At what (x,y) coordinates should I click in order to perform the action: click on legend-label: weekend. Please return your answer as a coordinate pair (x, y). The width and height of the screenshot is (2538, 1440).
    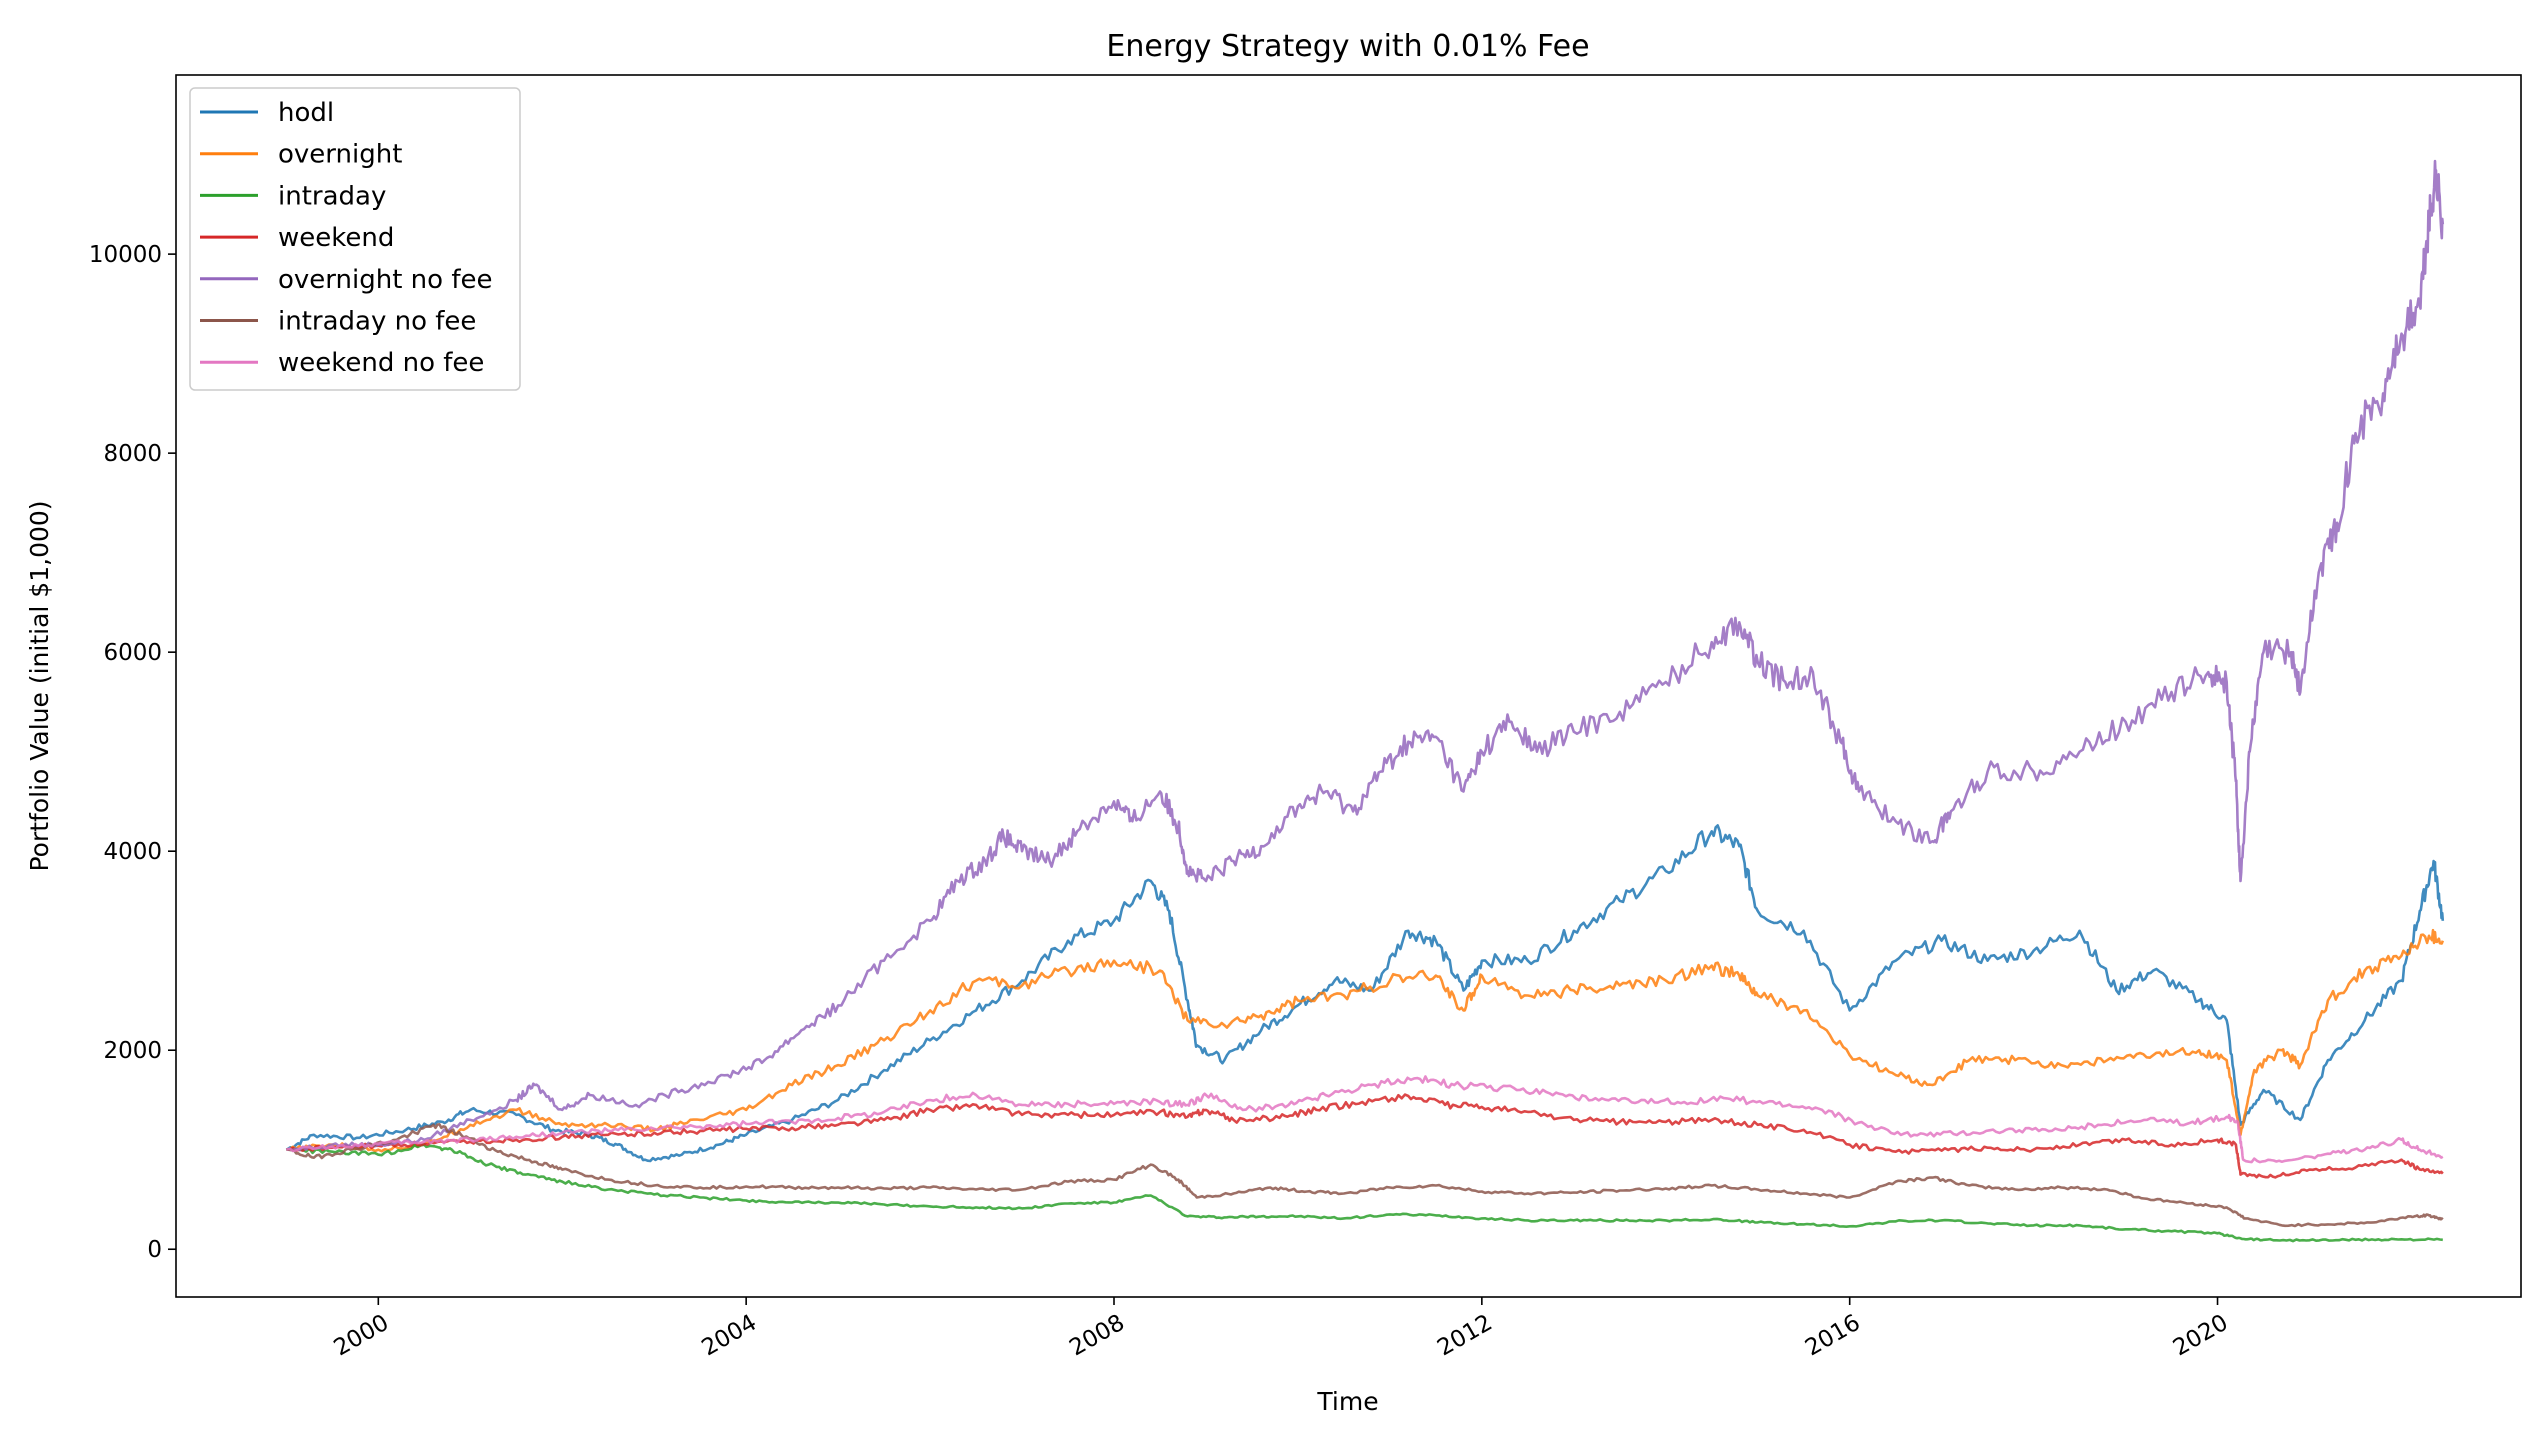
    Looking at the image, I should click on (336, 238).